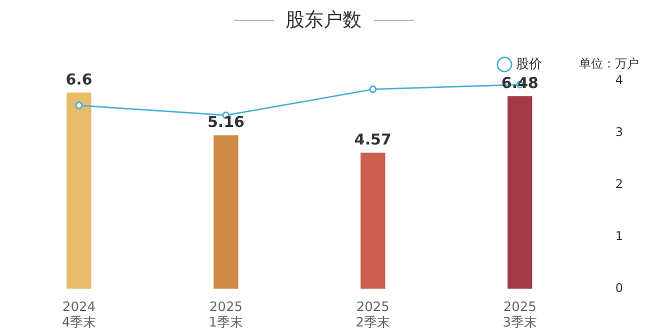 Image resolution: width=647 pixels, height=334 pixels. Describe the element at coordinates (226, 315) in the screenshot. I see `x-tick-label: 2025 1季末` at that location.